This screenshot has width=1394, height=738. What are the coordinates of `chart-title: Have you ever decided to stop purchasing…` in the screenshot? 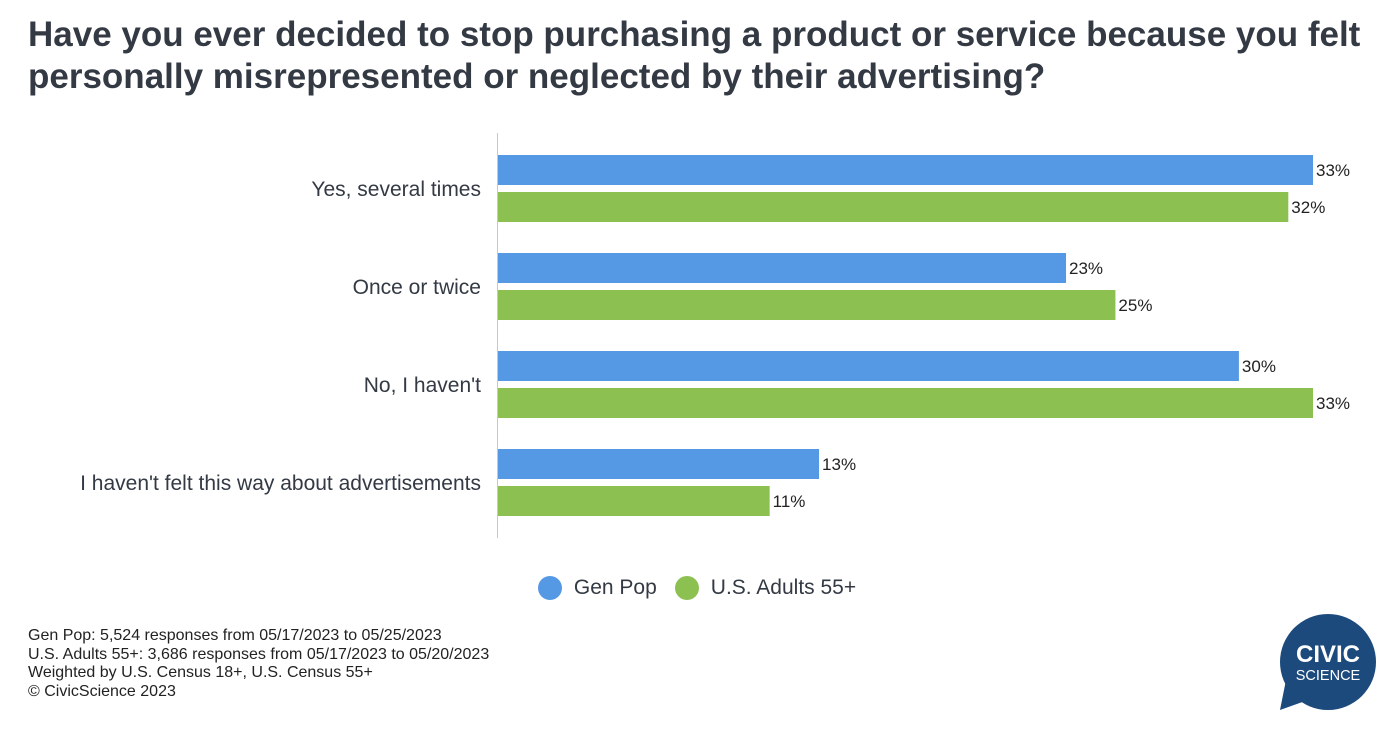 It's located at (694, 55).